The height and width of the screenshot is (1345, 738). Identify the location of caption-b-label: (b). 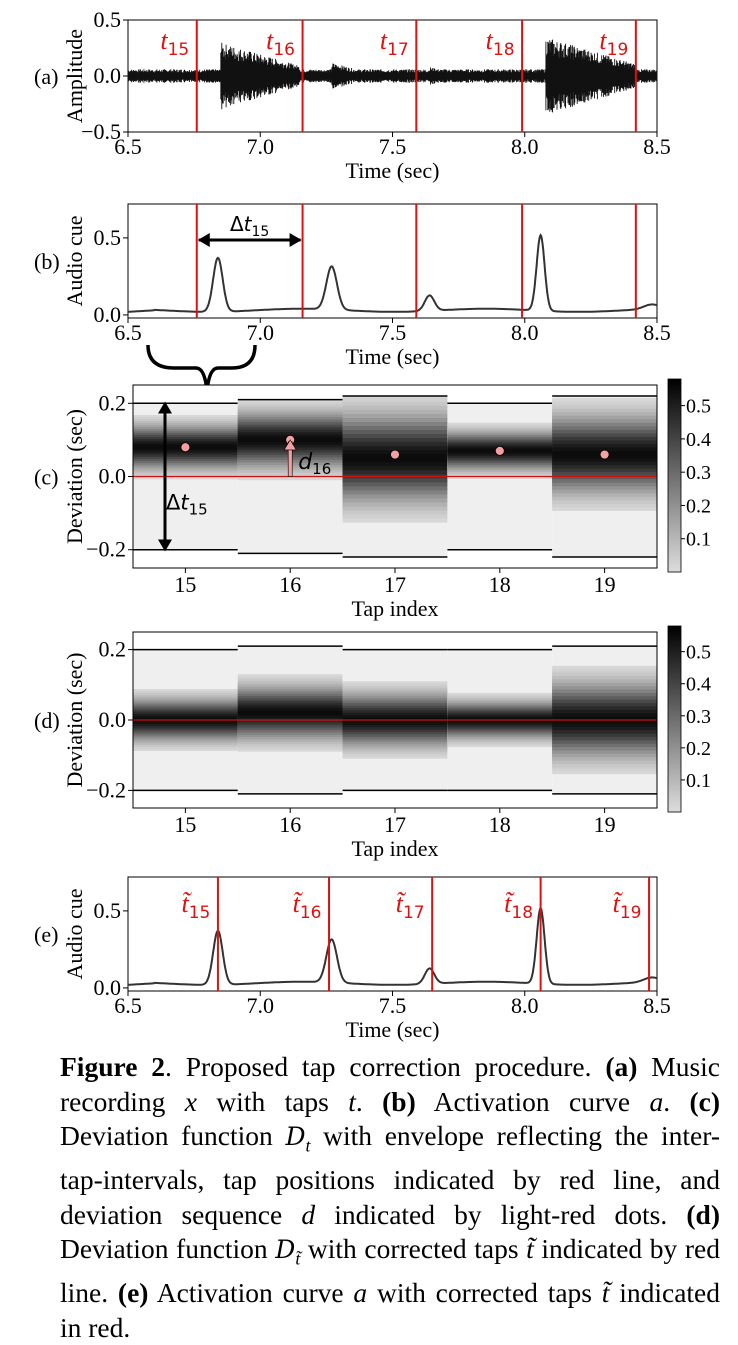
(399, 1101).